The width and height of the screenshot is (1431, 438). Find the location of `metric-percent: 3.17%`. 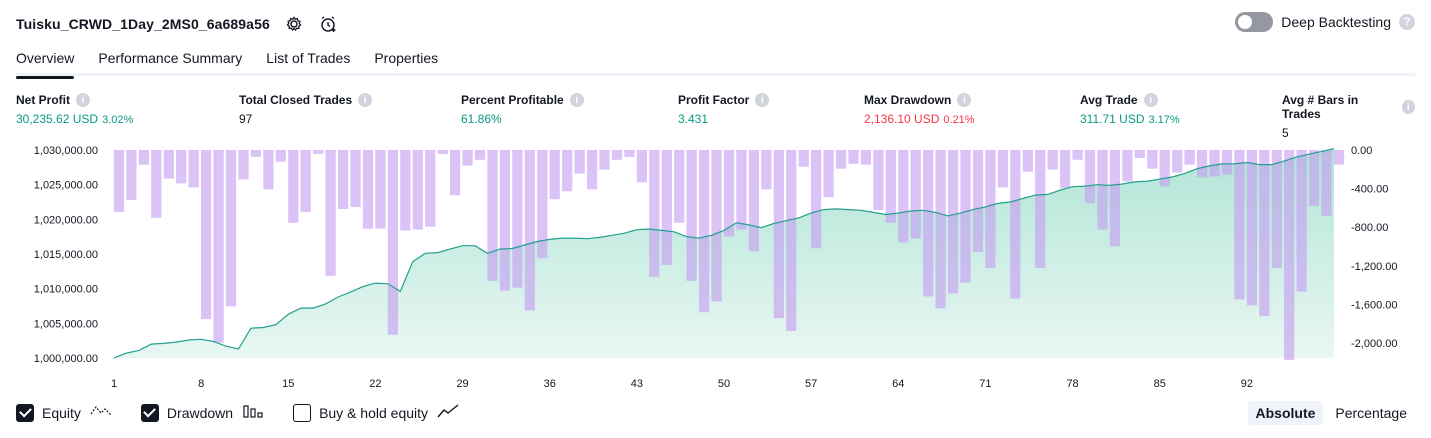

metric-percent: 3.17% is located at coordinates (1164, 120).